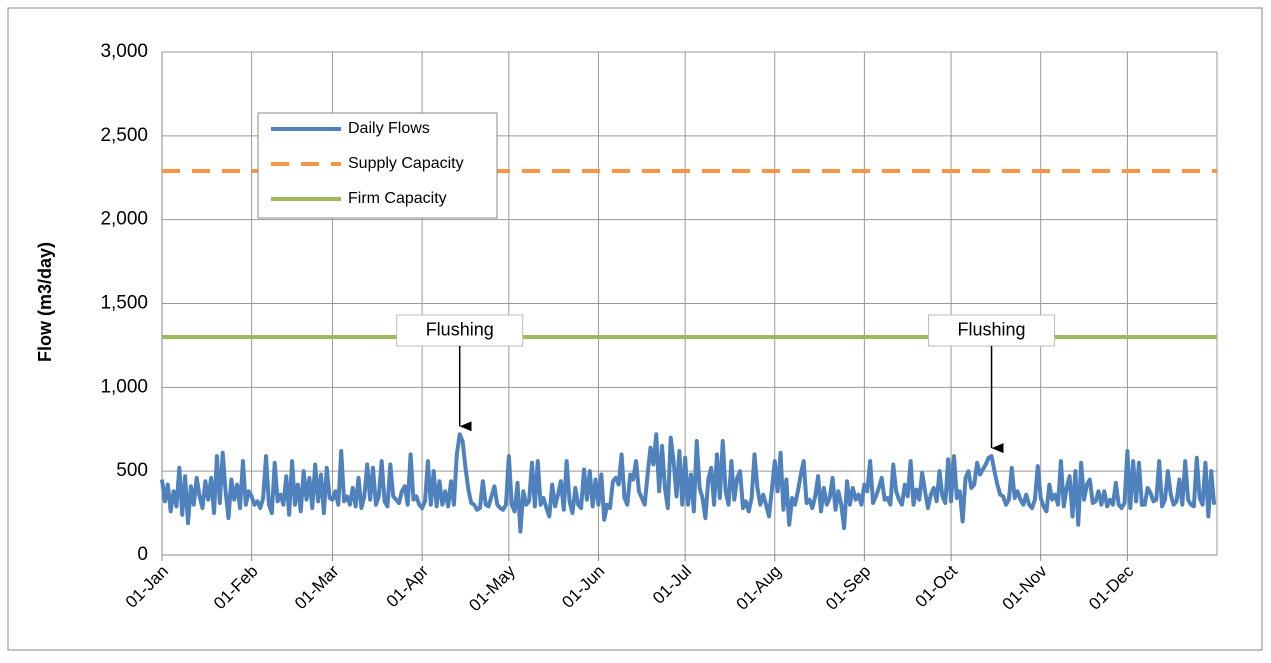 This screenshot has width=1271, height=663. I want to click on legend-label: Daily Flows, so click(389, 128).